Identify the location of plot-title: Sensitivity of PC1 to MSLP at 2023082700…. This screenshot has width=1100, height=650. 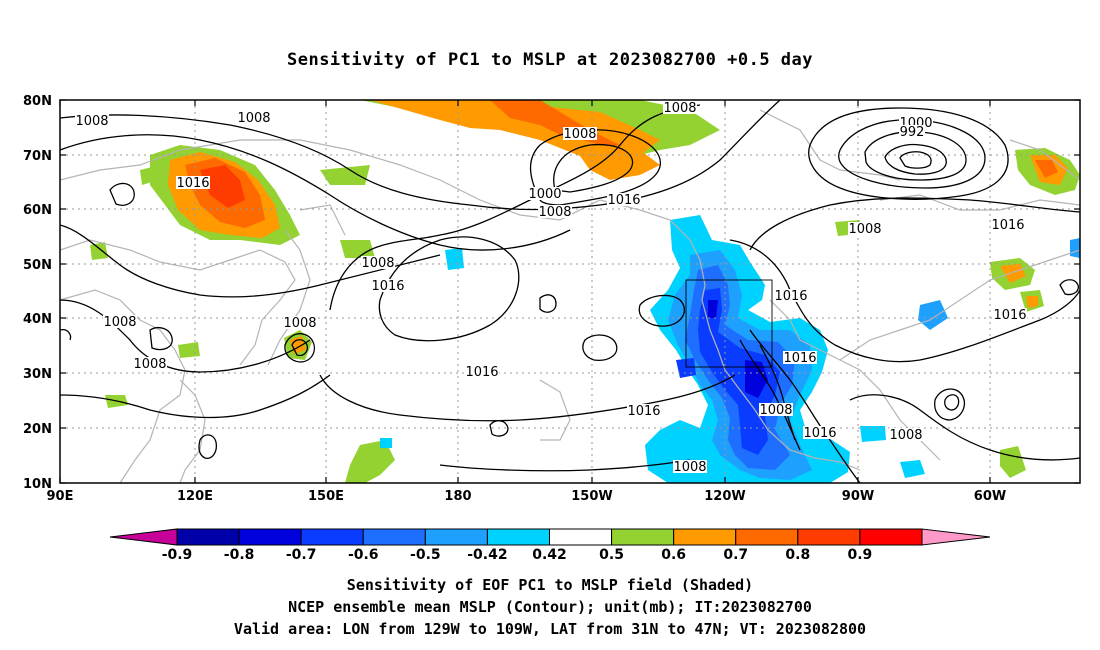
(549, 60).